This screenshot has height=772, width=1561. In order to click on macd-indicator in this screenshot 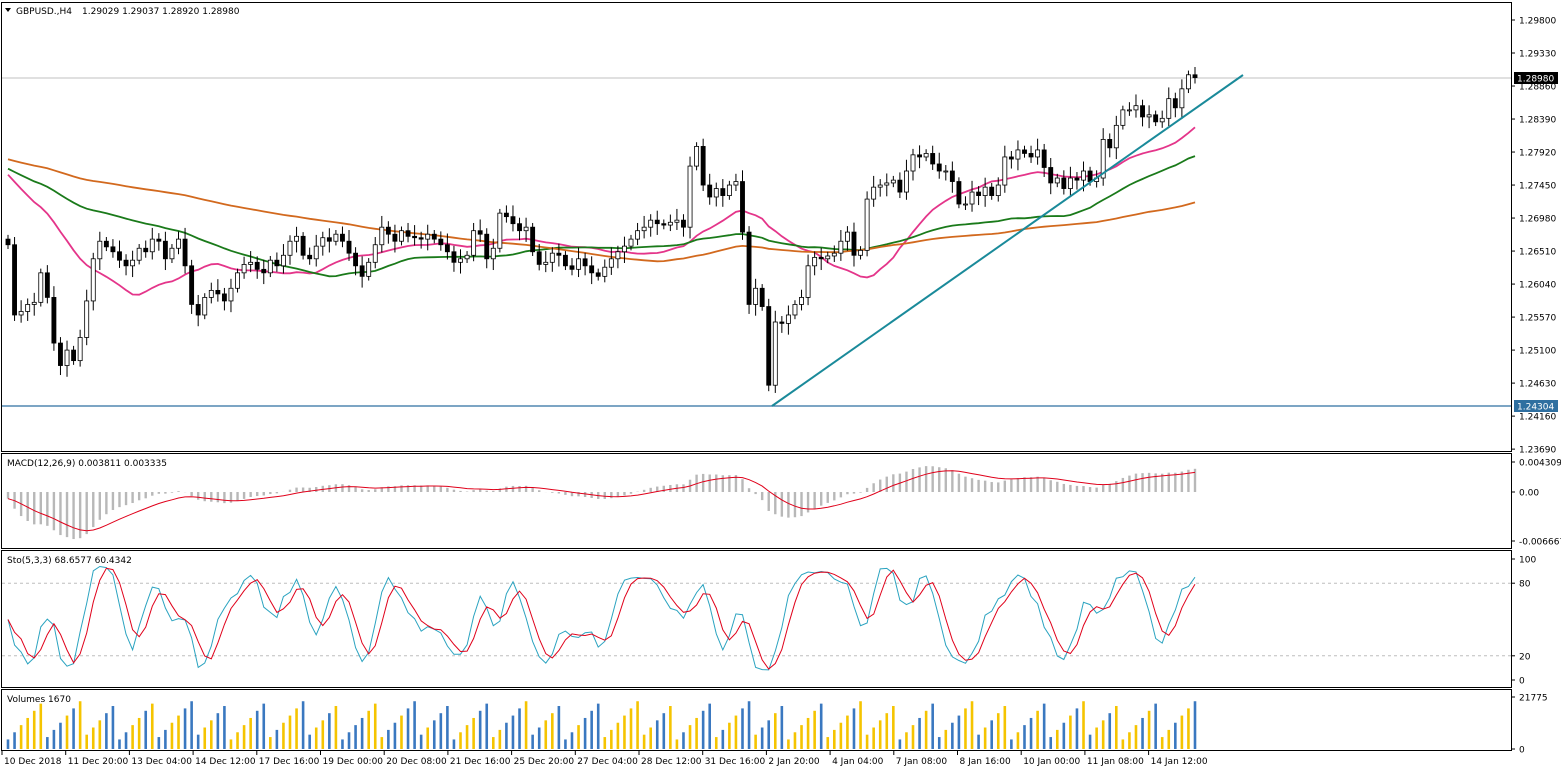, I will do `click(601, 503)`.